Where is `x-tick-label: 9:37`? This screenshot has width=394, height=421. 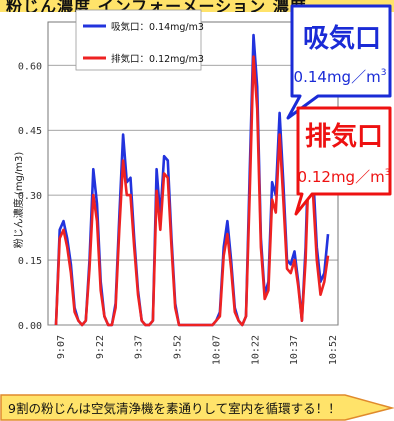 x-tick-label: 9:37 is located at coordinates (139, 347).